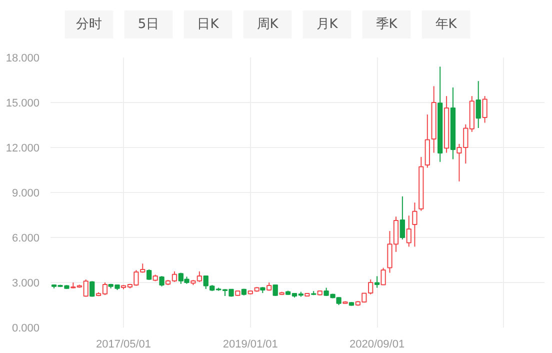 The width and height of the screenshot is (552, 353). I want to click on text: 年K, so click(446, 24).